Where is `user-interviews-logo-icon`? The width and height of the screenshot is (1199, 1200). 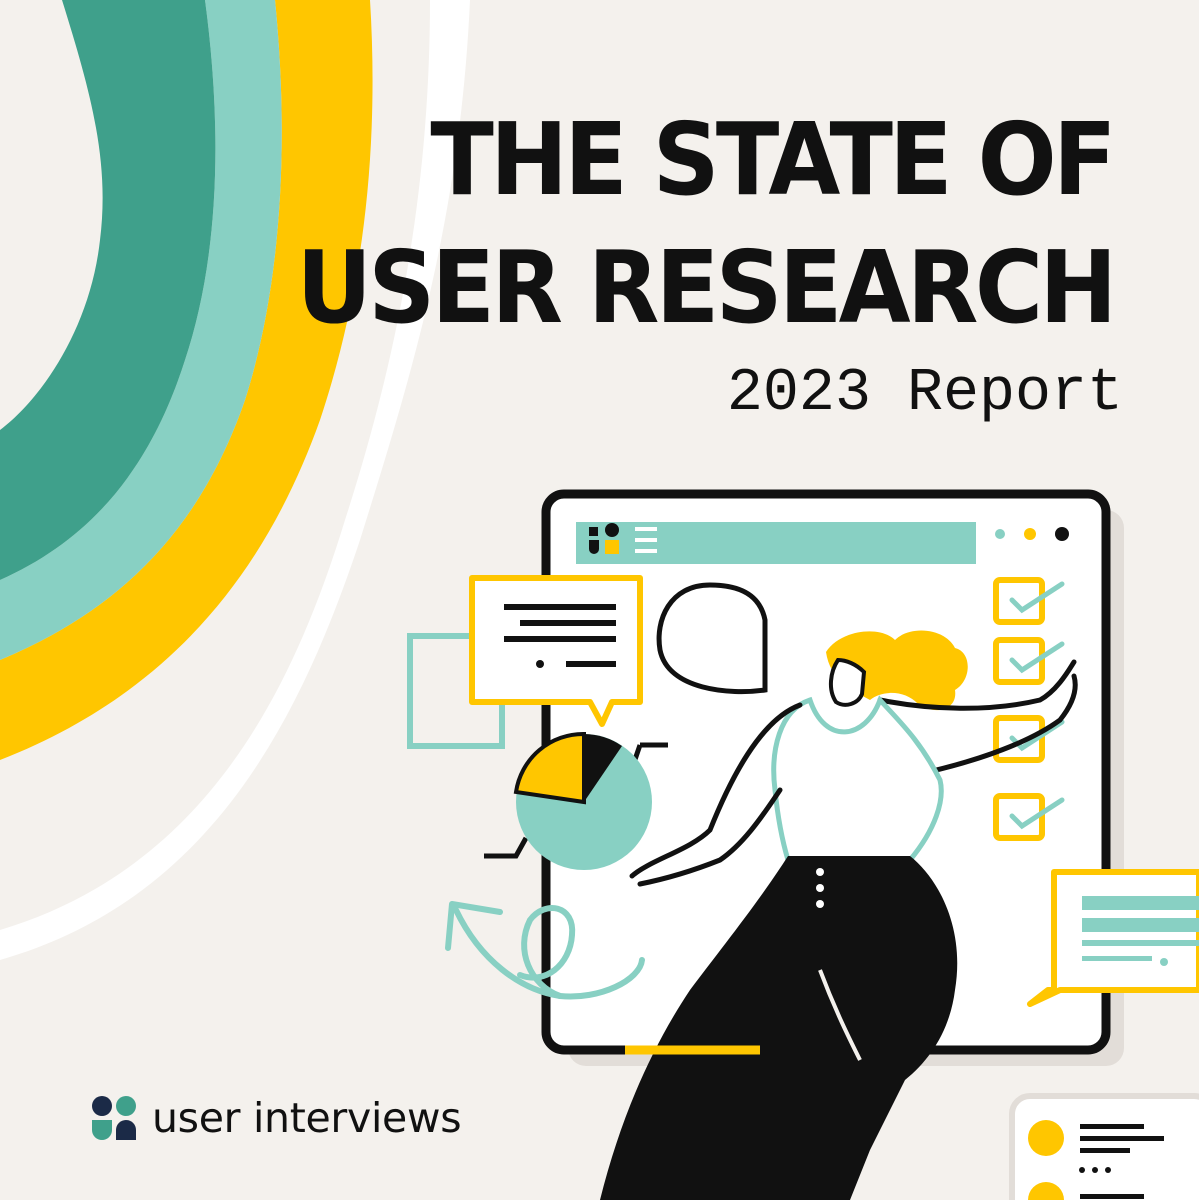
user-interviews-logo-icon is located at coordinates (114, 1118).